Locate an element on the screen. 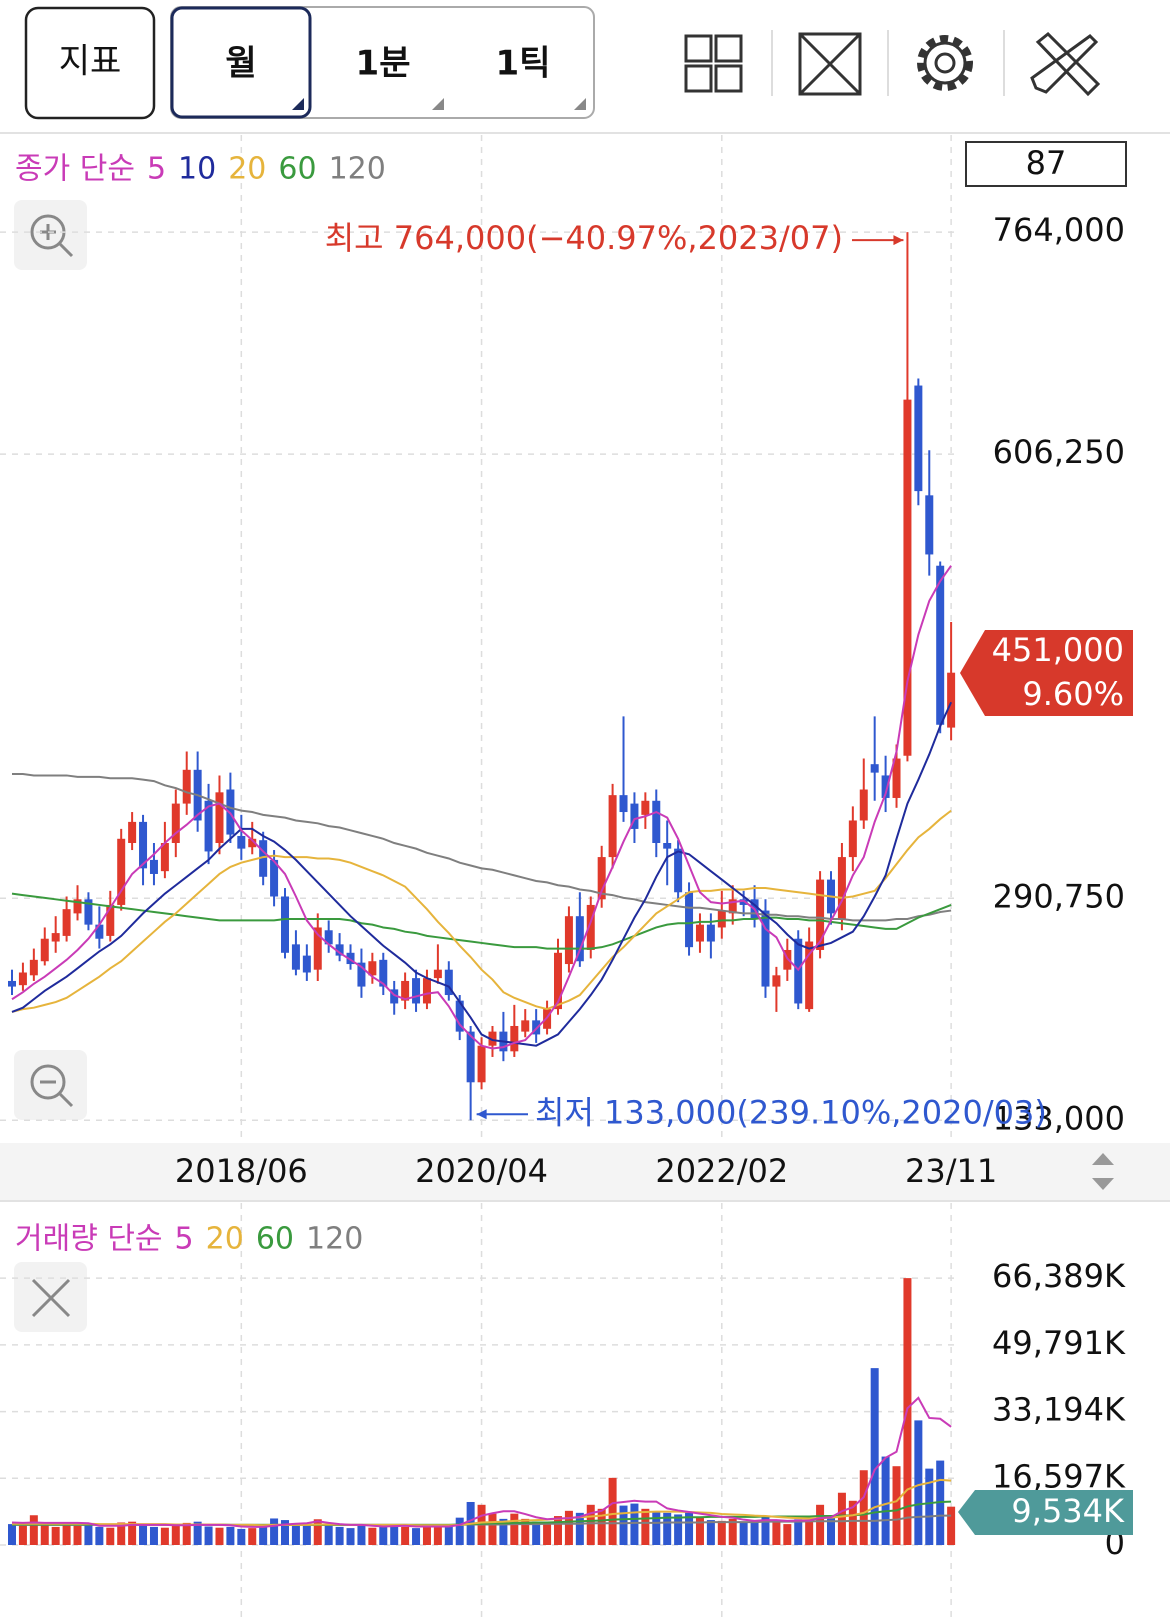  current-volume: 9,534K is located at coordinates (1068, 1511).